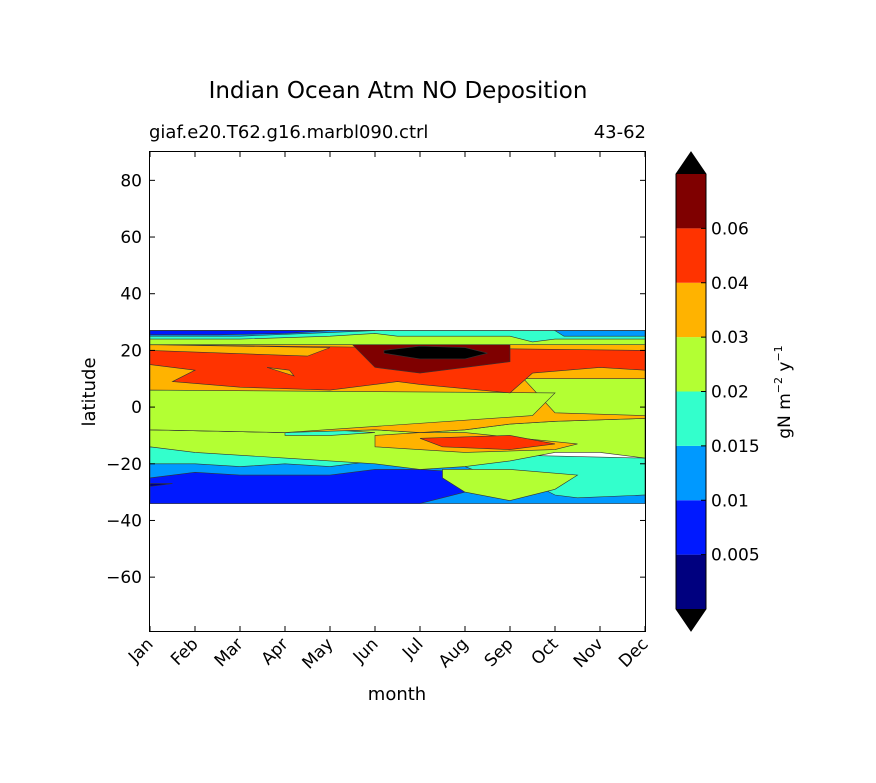 Image resolution: width=876 pixels, height=783 pixels. I want to click on y-axis-label: latitude, so click(89, 391).